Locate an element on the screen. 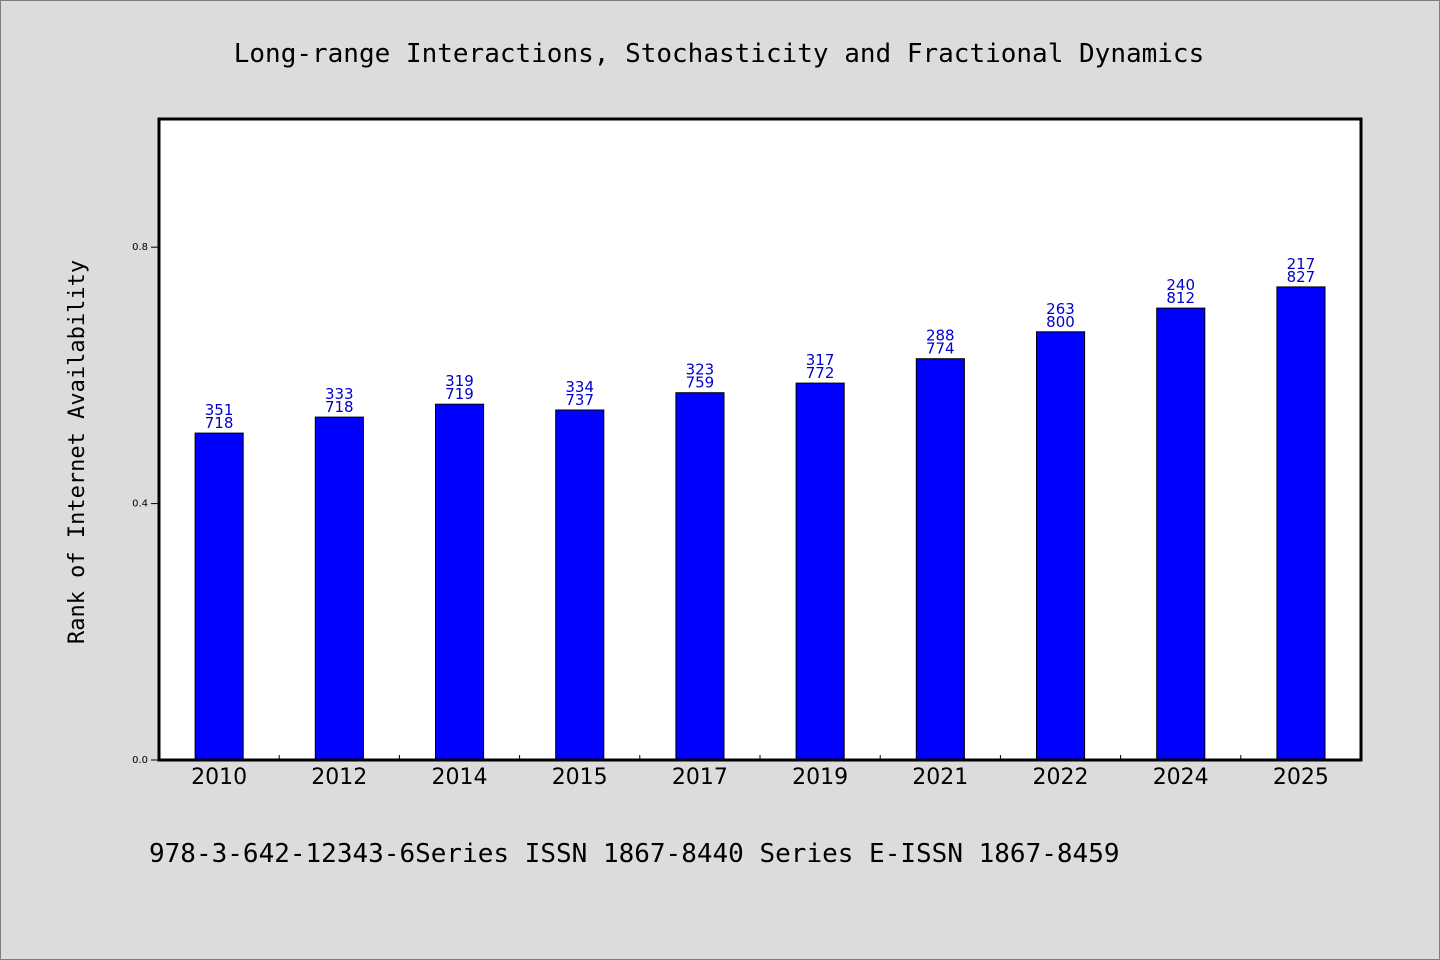  data-label-bottom-2017: 759 is located at coordinates (700, 383).